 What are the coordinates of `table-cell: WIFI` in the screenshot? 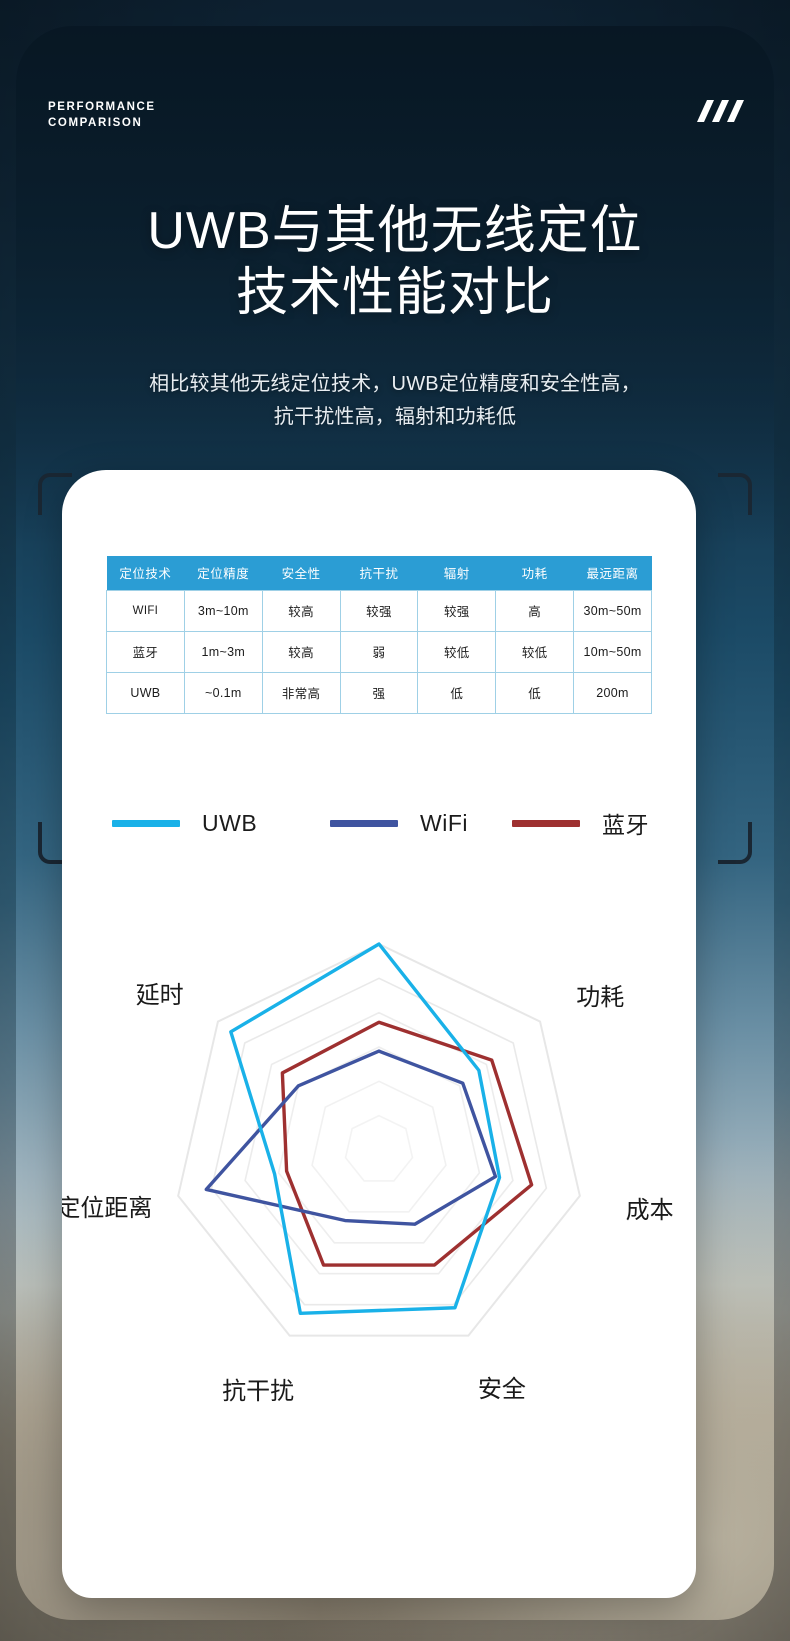 It's located at (145, 610).